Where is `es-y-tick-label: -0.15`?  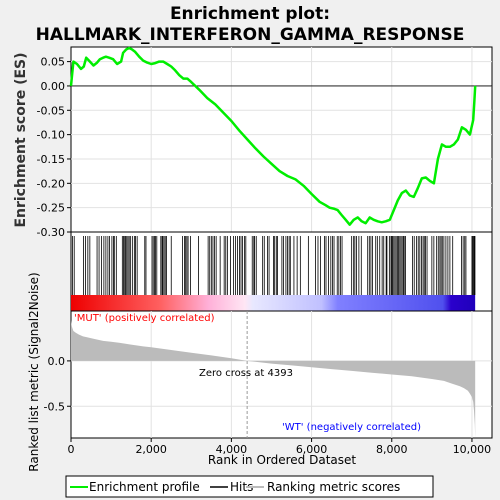 es-y-tick-label: -0.15 is located at coordinates (51, 159).